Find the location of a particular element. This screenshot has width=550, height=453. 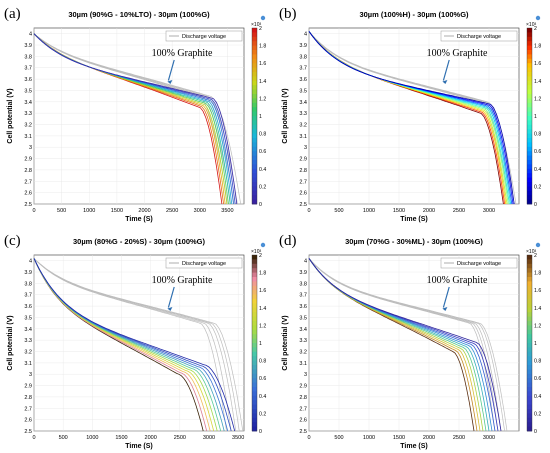

y-tick-label: 2.7 is located at coordinates (303, 182).